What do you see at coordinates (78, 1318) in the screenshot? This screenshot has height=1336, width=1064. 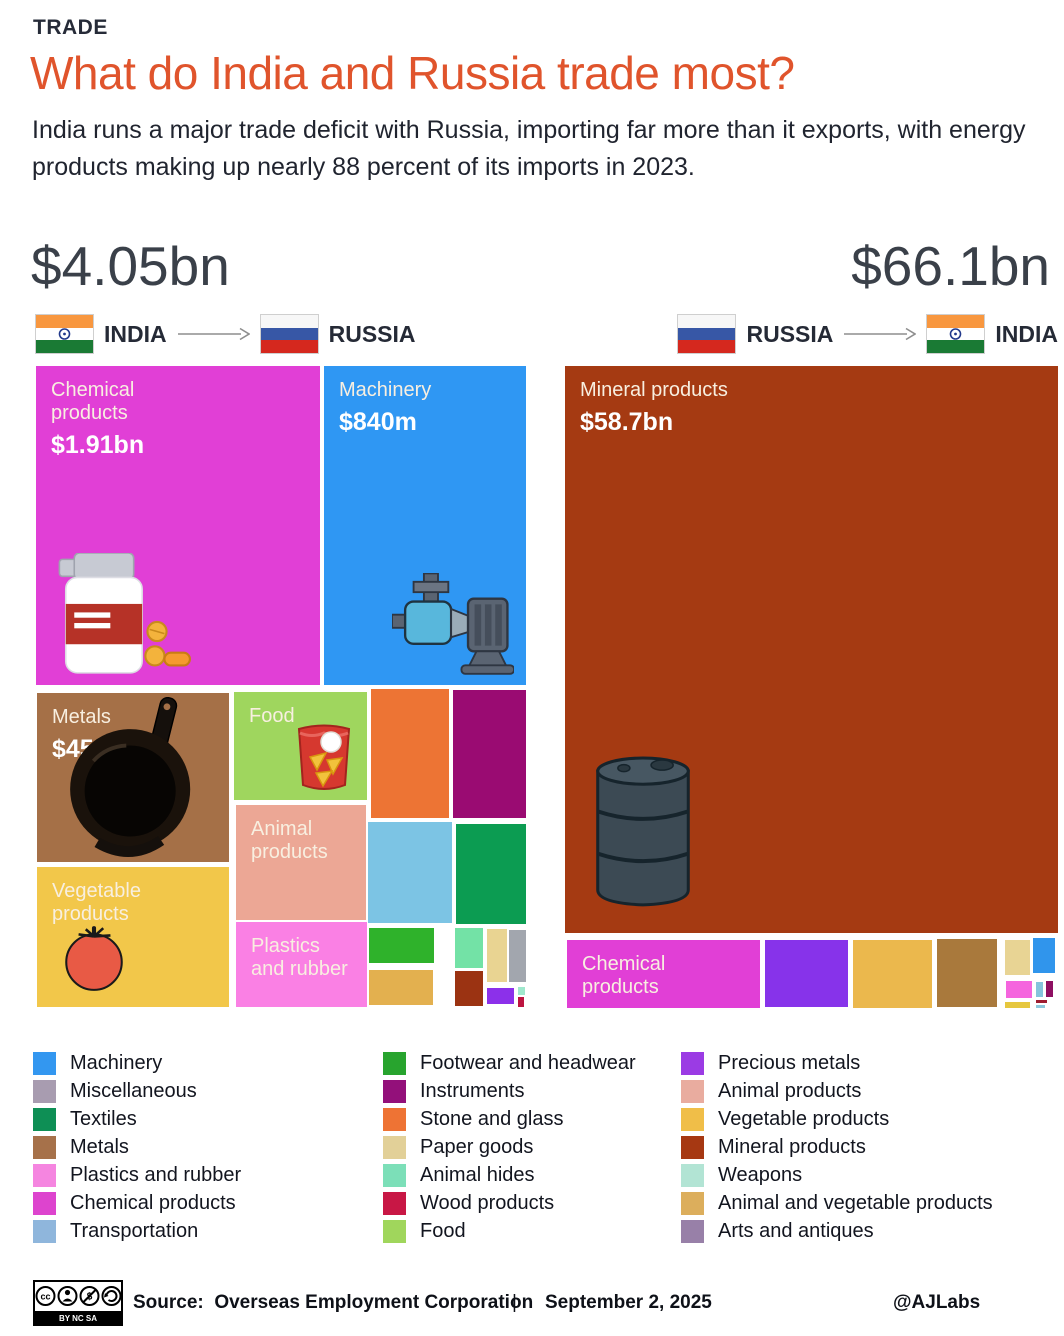 I see `svg-text: BY NC SA` at bounding box center [78, 1318].